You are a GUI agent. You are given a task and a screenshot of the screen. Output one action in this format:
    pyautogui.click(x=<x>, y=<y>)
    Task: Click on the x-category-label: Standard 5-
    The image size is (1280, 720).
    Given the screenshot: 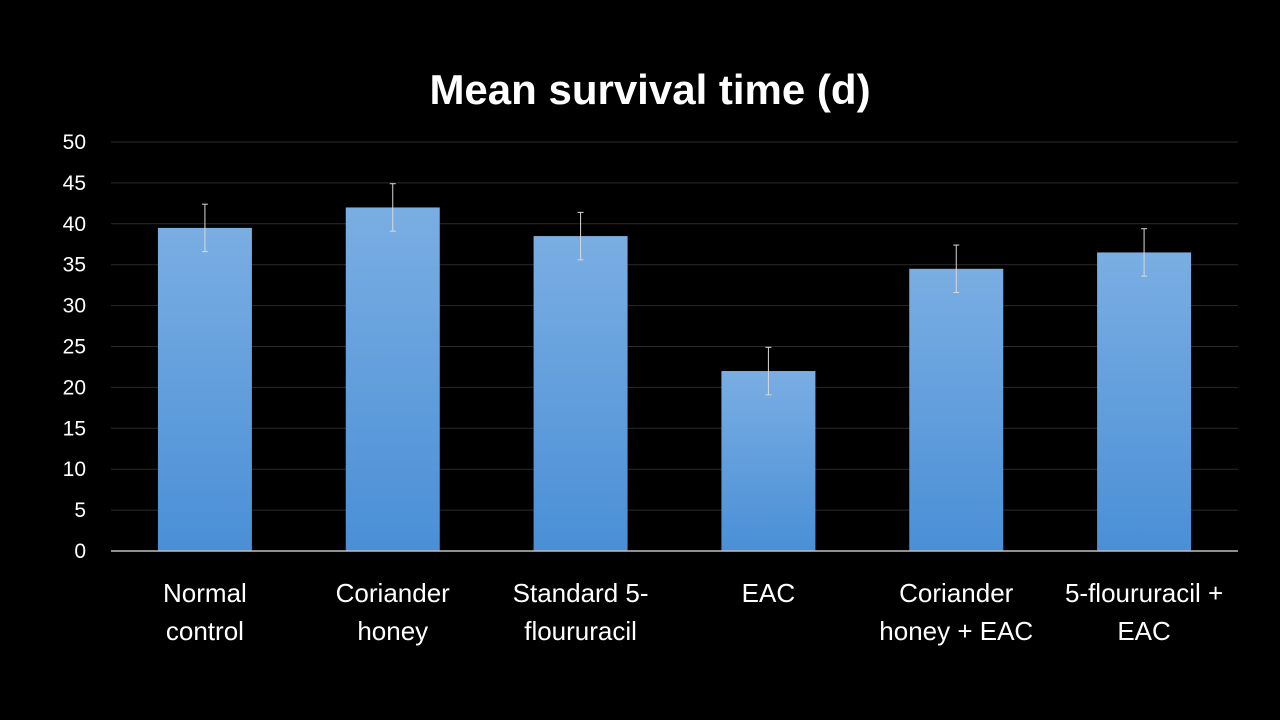 What is the action you would take?
    pyautogui.click(x=581, y=593)
    